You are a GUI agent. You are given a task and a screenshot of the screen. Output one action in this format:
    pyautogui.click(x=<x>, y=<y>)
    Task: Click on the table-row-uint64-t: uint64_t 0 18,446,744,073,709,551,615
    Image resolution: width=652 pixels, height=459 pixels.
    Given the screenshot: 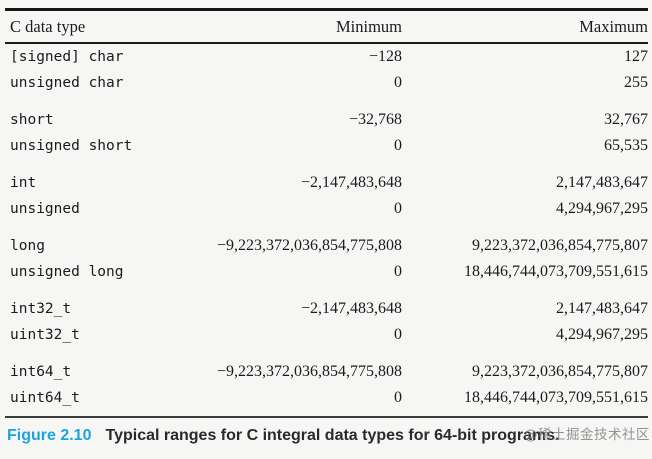 What is the action you would take?
    pyautogui.click(x=326, y=398)
    